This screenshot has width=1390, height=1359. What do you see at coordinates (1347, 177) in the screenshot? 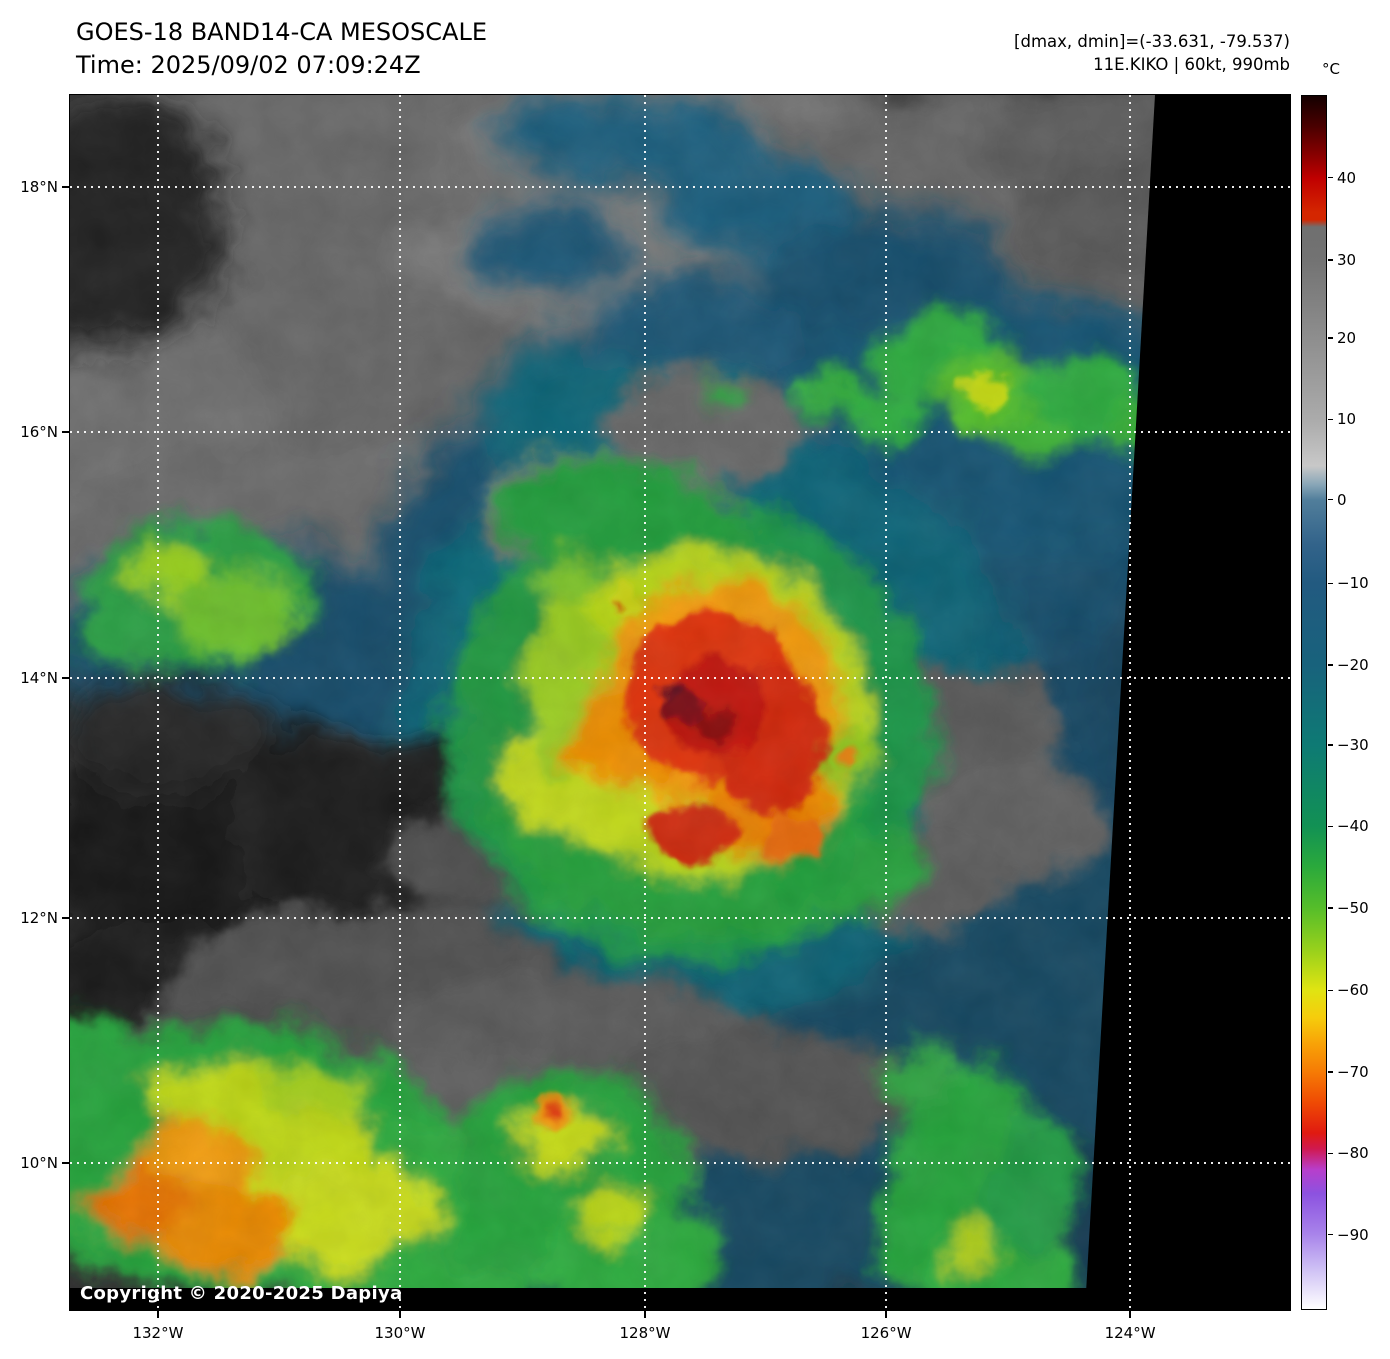
I see `colorbar-tick-label: 40` at bounding box center [1347, 177].